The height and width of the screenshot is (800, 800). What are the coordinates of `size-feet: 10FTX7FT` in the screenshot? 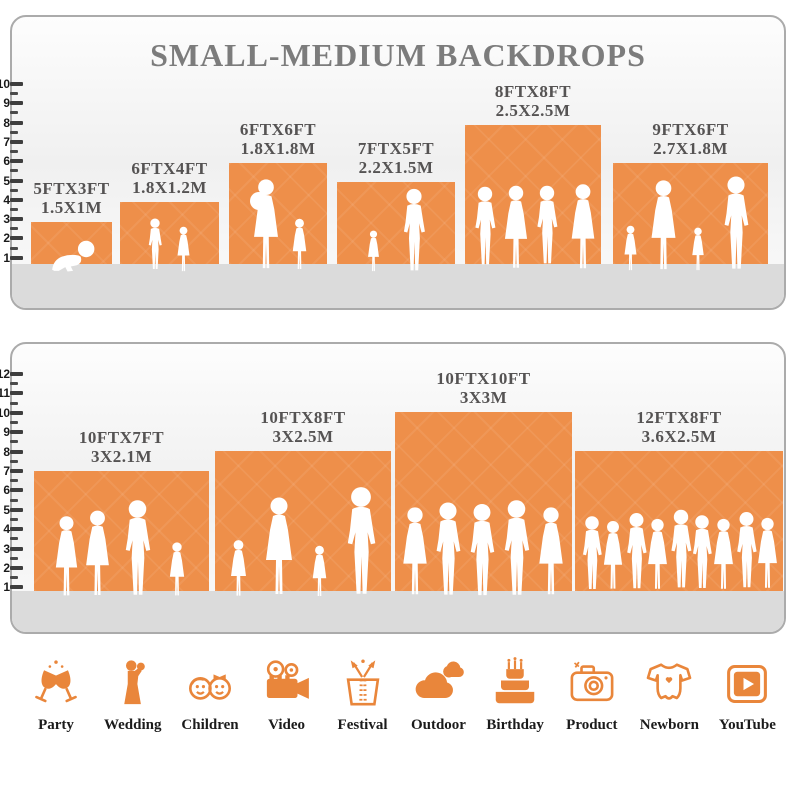 It's located at (121, 437).